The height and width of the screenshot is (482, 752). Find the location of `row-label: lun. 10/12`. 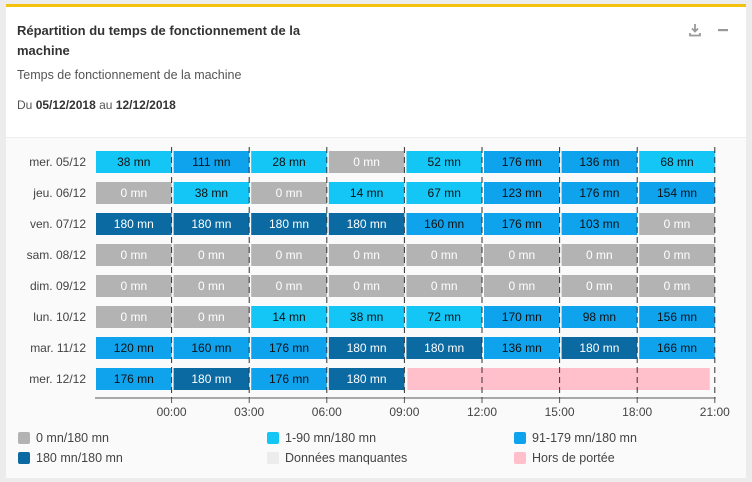

row-label: lun. 10/12 is located at coordinates (59, 317).